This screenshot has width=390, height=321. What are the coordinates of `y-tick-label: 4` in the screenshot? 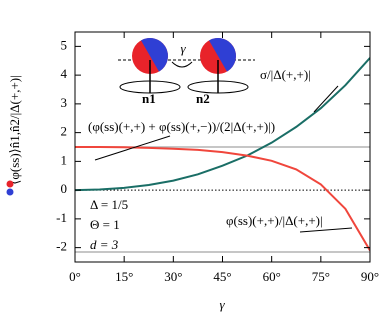 It's located at (64, 73).